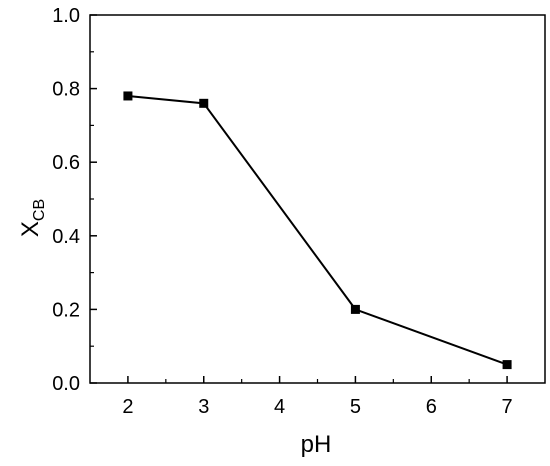 The height and width of the screenshot is (466, 550). Describe the element at coordinates (279, 407) in the screenshot. I see `x-tick-label: 4` at that location.